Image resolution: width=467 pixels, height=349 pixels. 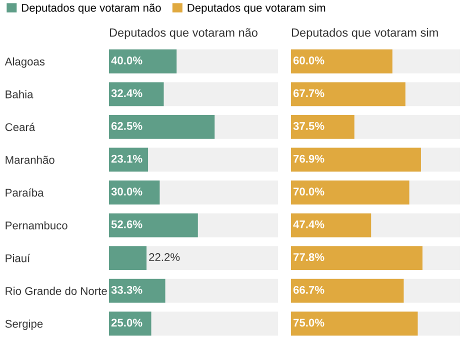 I want to click on chart-title: Deputados que votaram não, so click(x=184, y=34).